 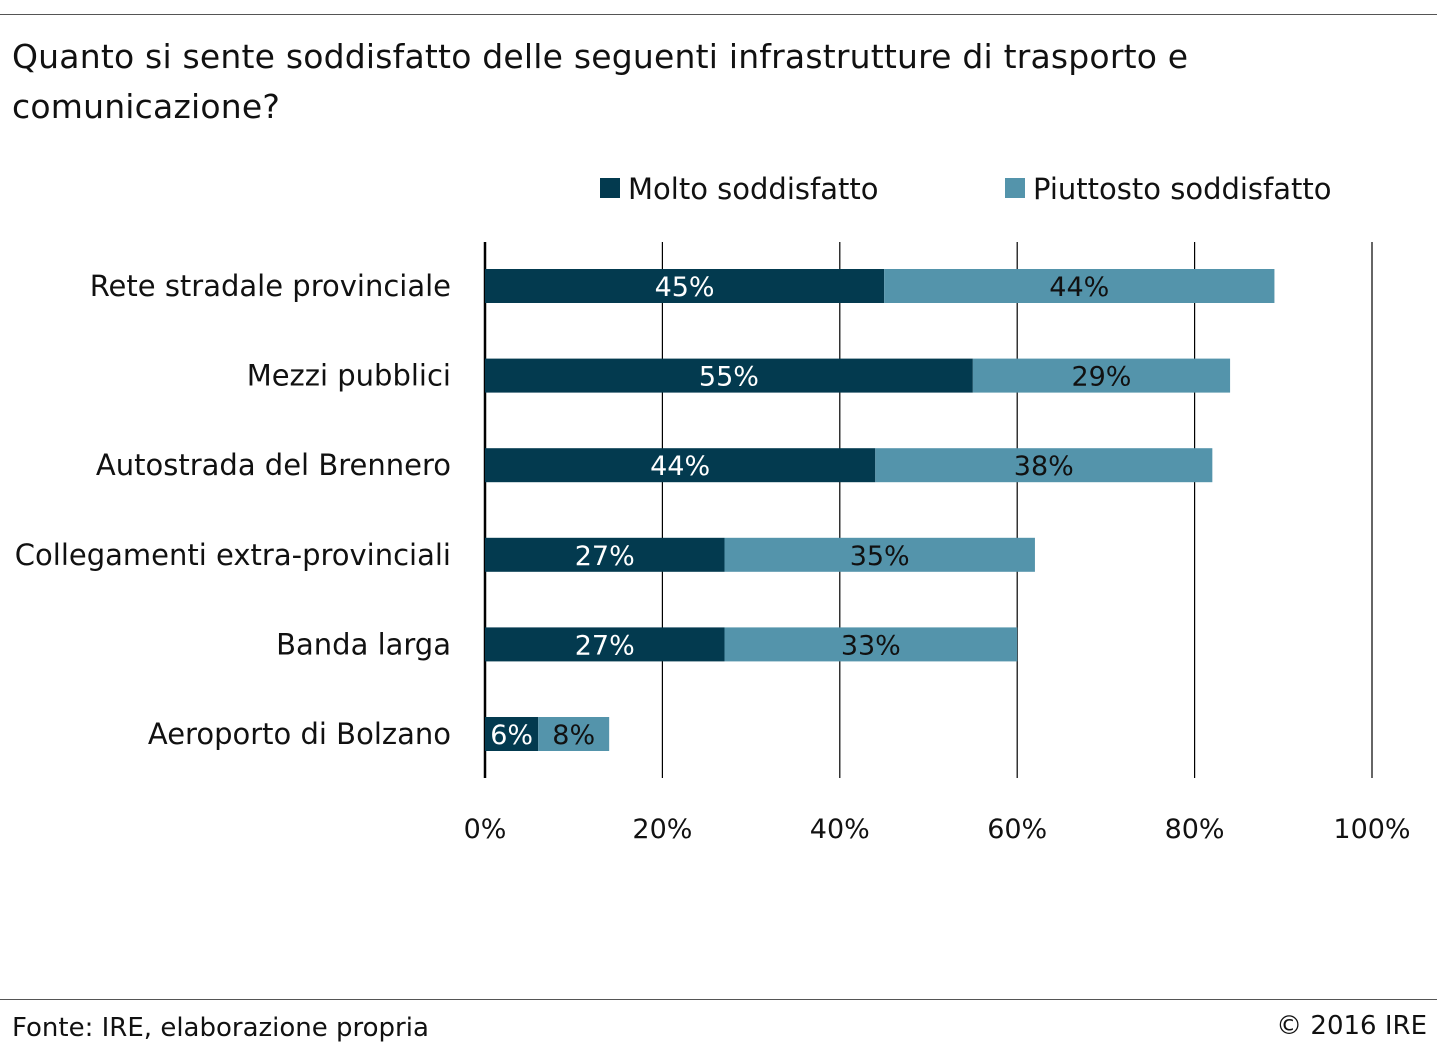 What do you see at coordinates (718, 999) in the screenshot?
I see `bottom-rule` at bounding box center [718, 999].